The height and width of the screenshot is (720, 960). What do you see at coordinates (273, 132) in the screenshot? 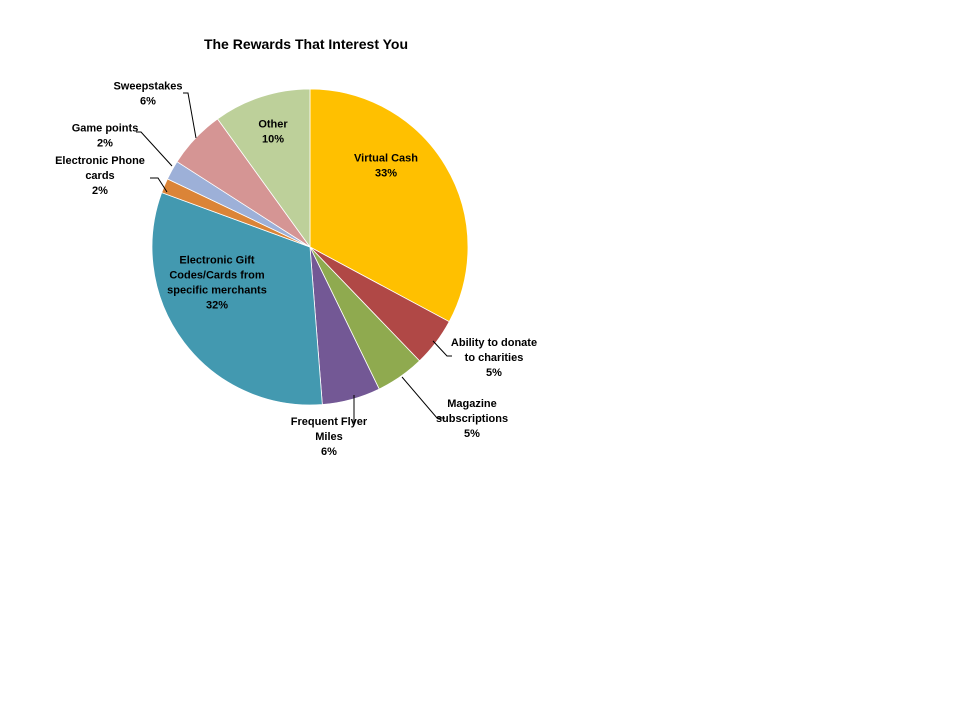
I see `data-label-other: Other 10%` at bounding box center [273, 132].